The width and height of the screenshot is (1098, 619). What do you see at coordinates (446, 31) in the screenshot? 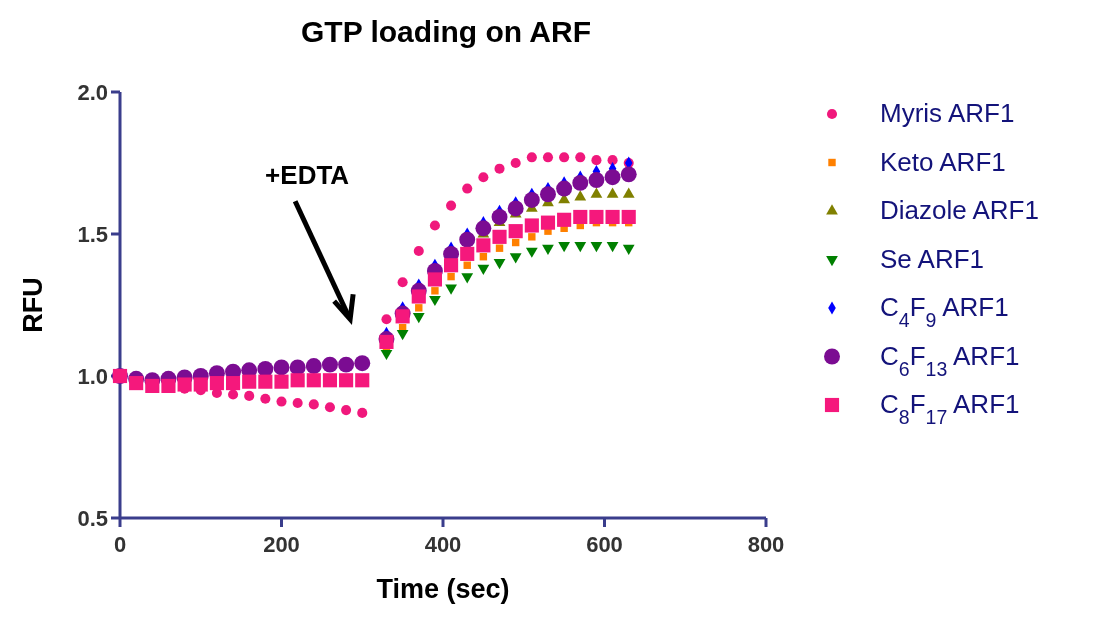
I see `chart-title: GTP loading on ARF` at bounding box center [446, 31].